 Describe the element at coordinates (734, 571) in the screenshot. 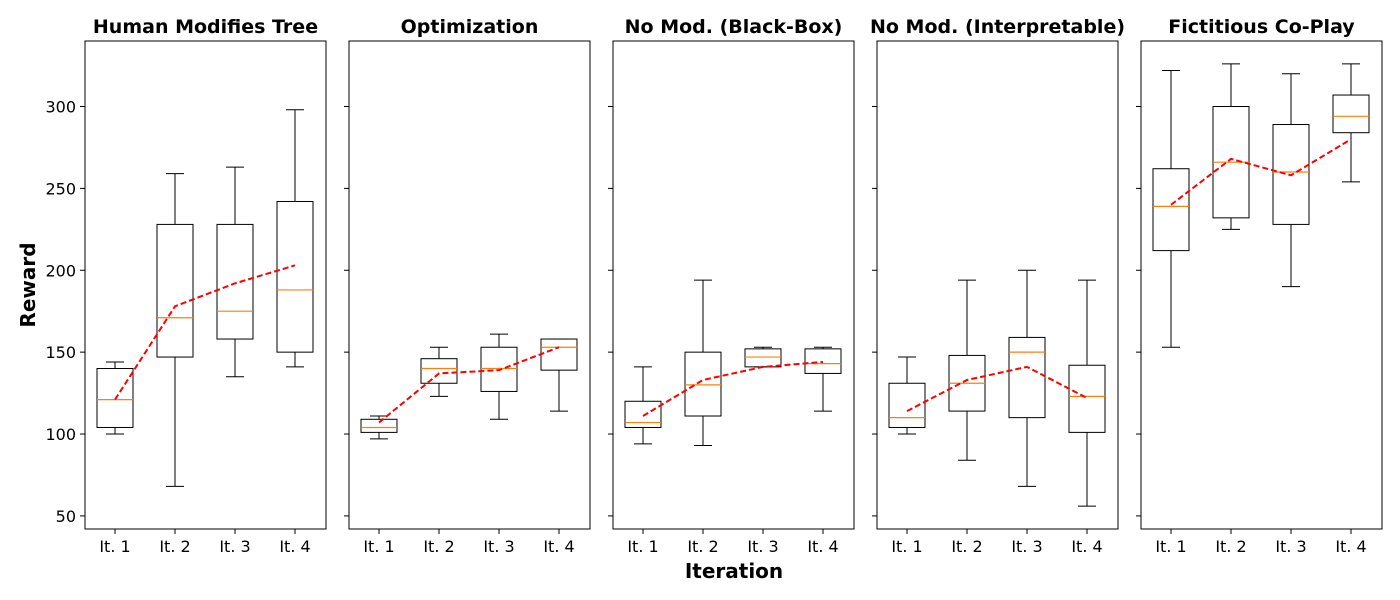

I see `x-axis-label: Iteration` at that location.